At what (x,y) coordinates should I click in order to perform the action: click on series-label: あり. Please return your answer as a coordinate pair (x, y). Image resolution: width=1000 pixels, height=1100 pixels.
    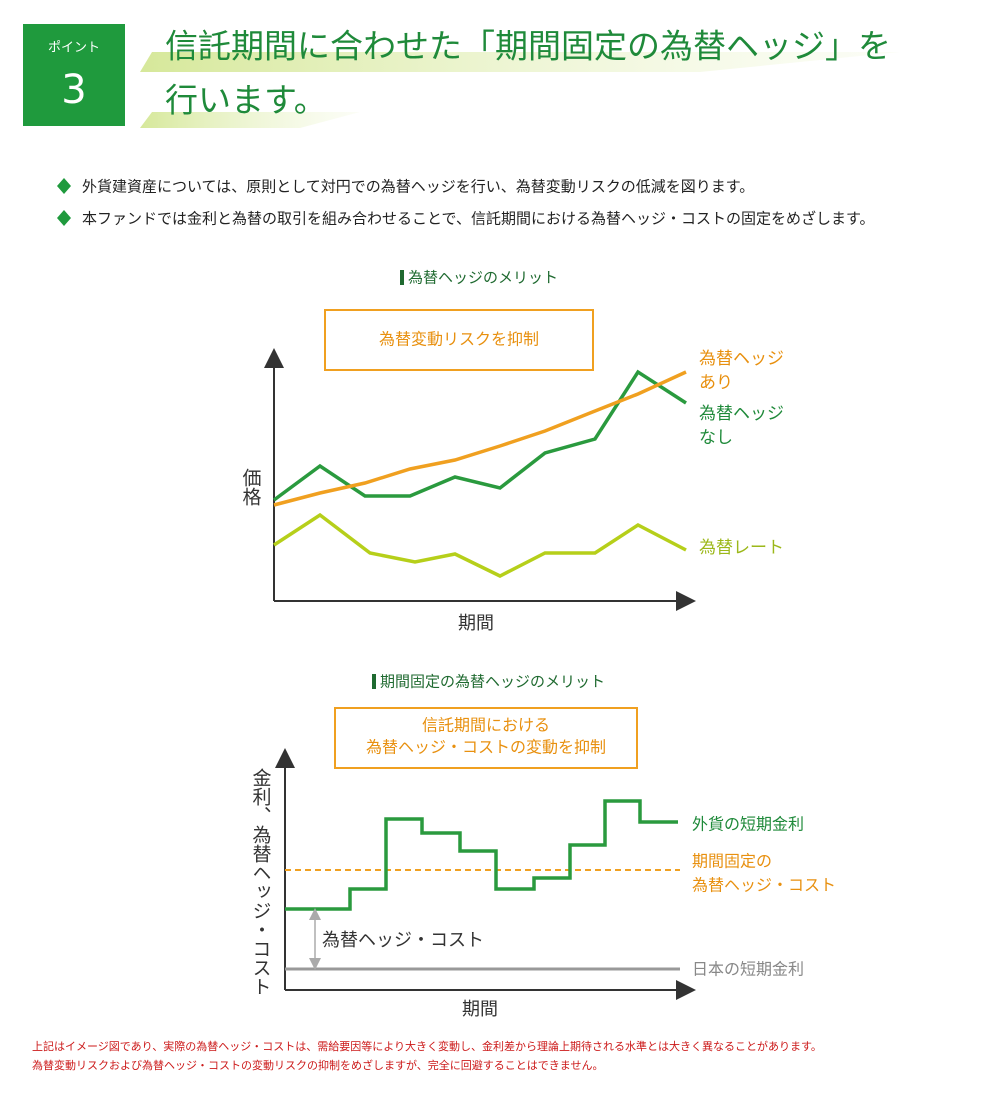
    Looking at the image, I should click on (716, 383).